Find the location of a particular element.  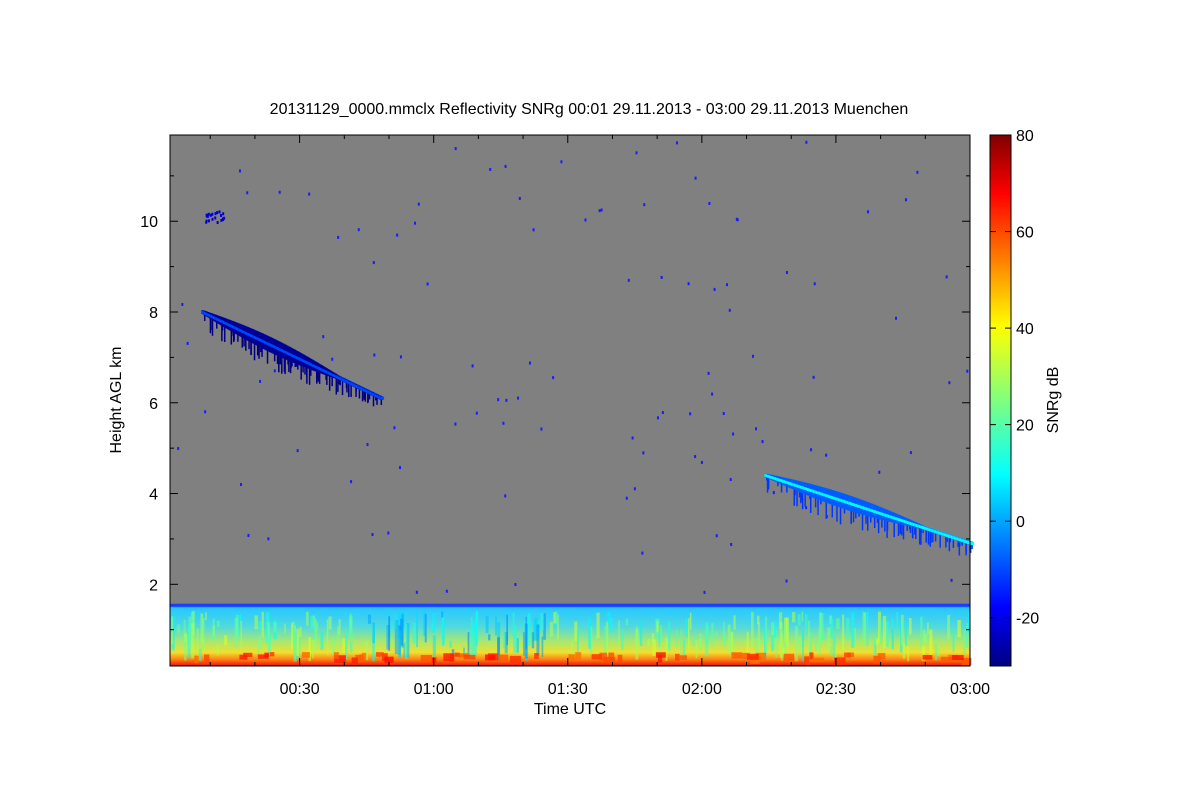

colorbar-tick-label: 20 is located at coordinates (1025, 426).